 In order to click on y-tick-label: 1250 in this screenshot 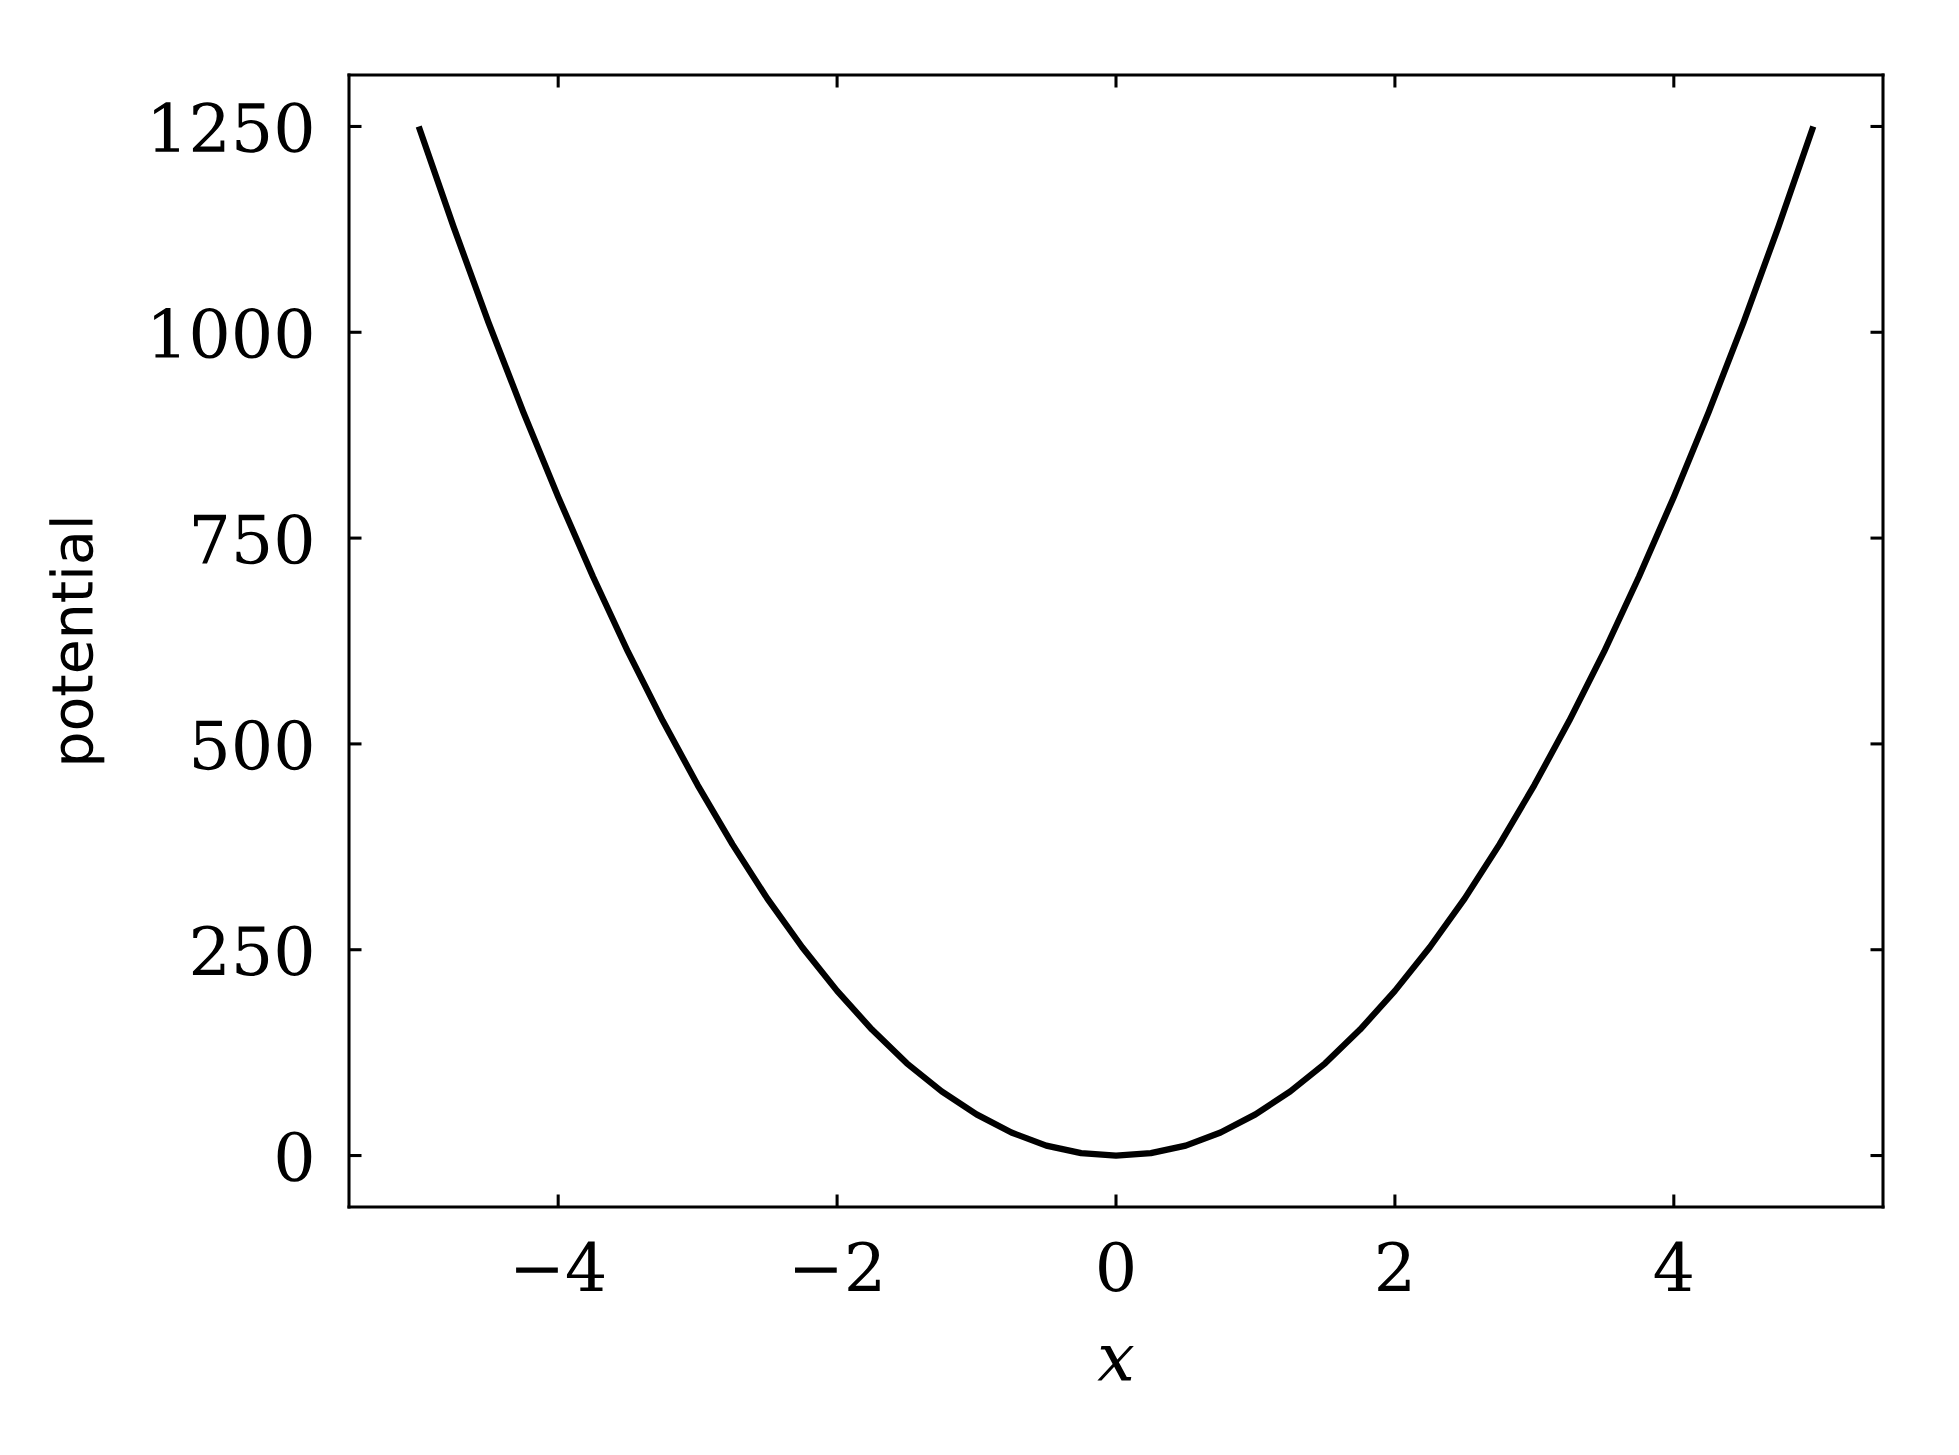, I will do `click(233, 127)`.